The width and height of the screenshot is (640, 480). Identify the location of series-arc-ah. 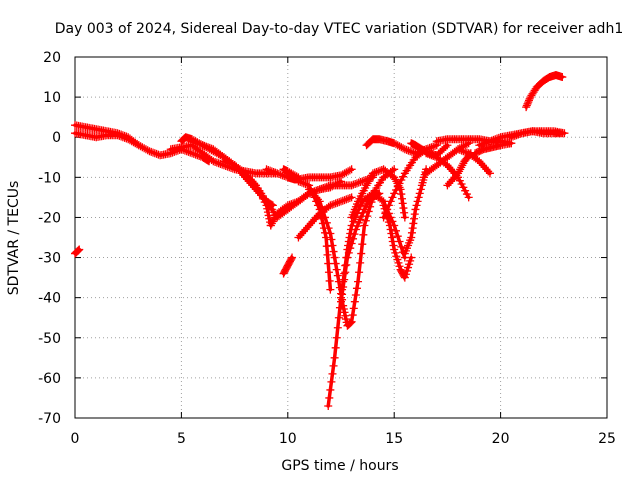
(288, 265).